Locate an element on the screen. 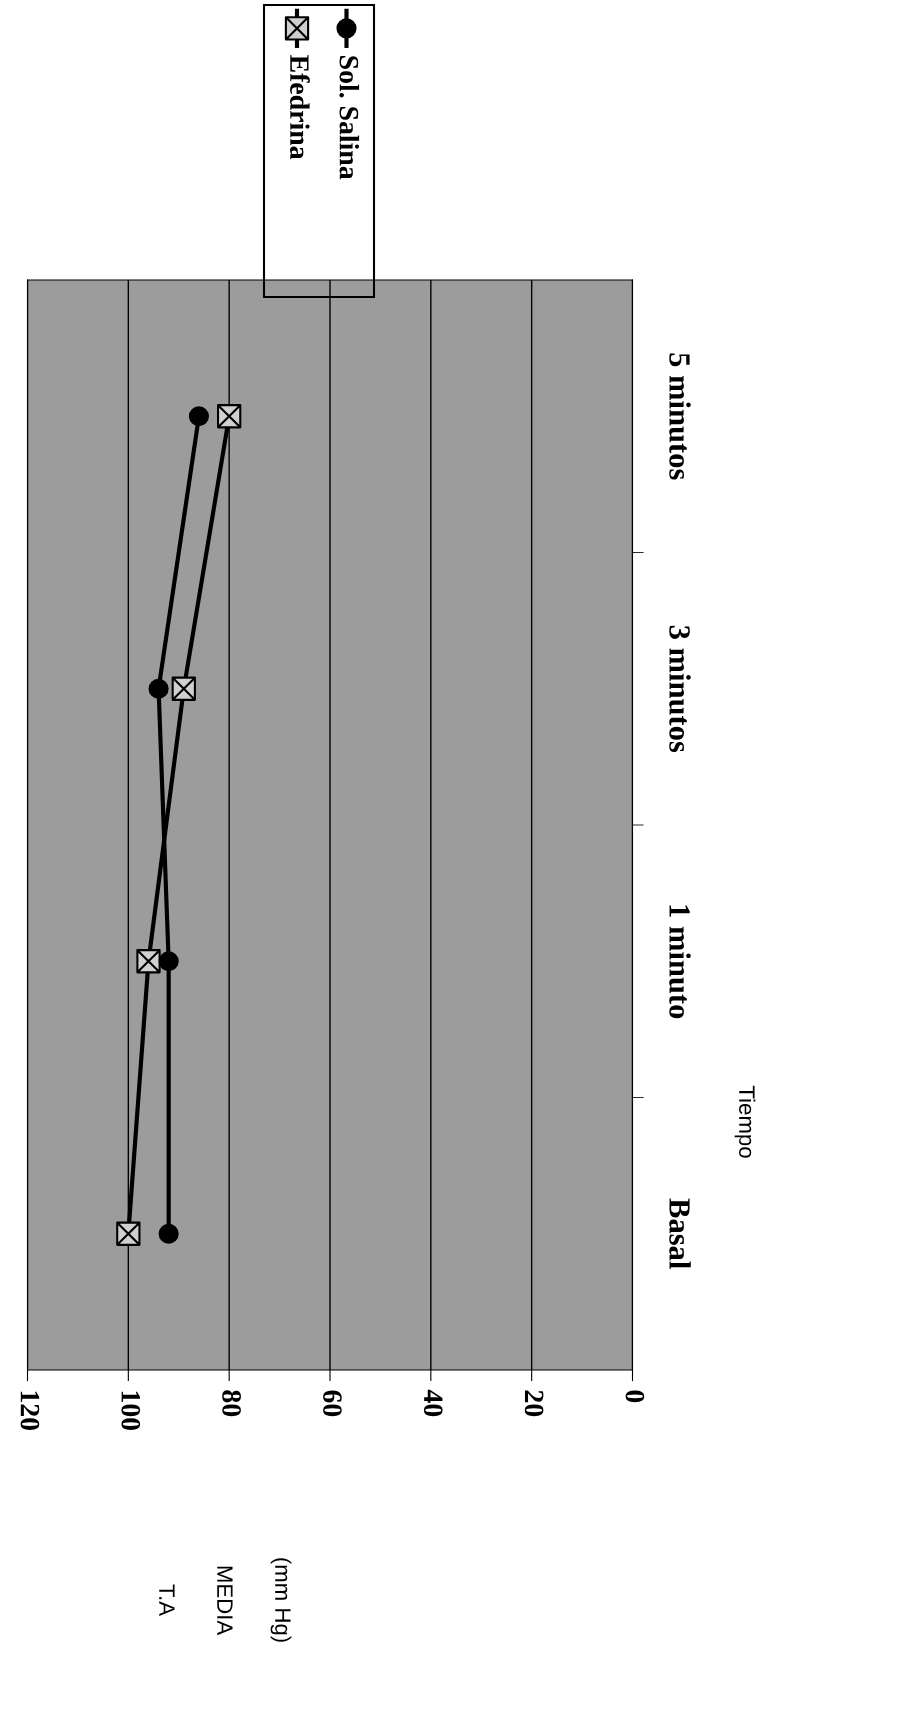  y-axis-title: Tiempo is located at coordinates (745, 1121).